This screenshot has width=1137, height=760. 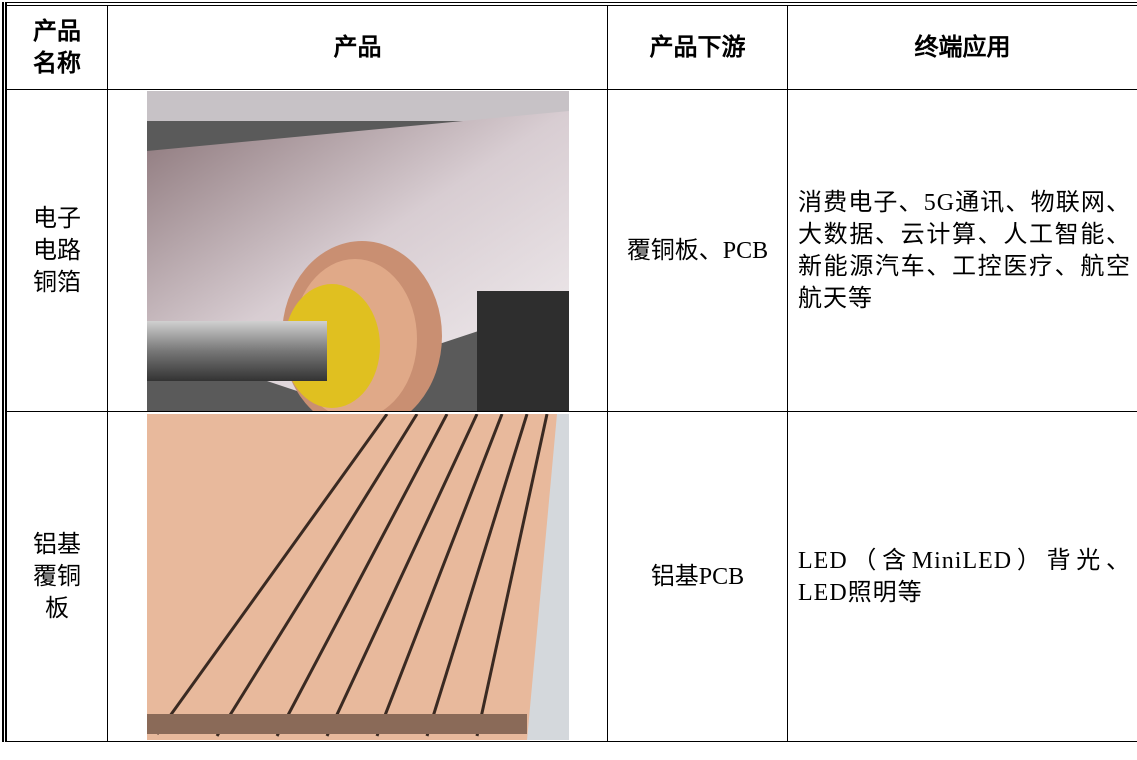 I want to click on product-name: 电子电路铜箔, so click(x=57, y=251).